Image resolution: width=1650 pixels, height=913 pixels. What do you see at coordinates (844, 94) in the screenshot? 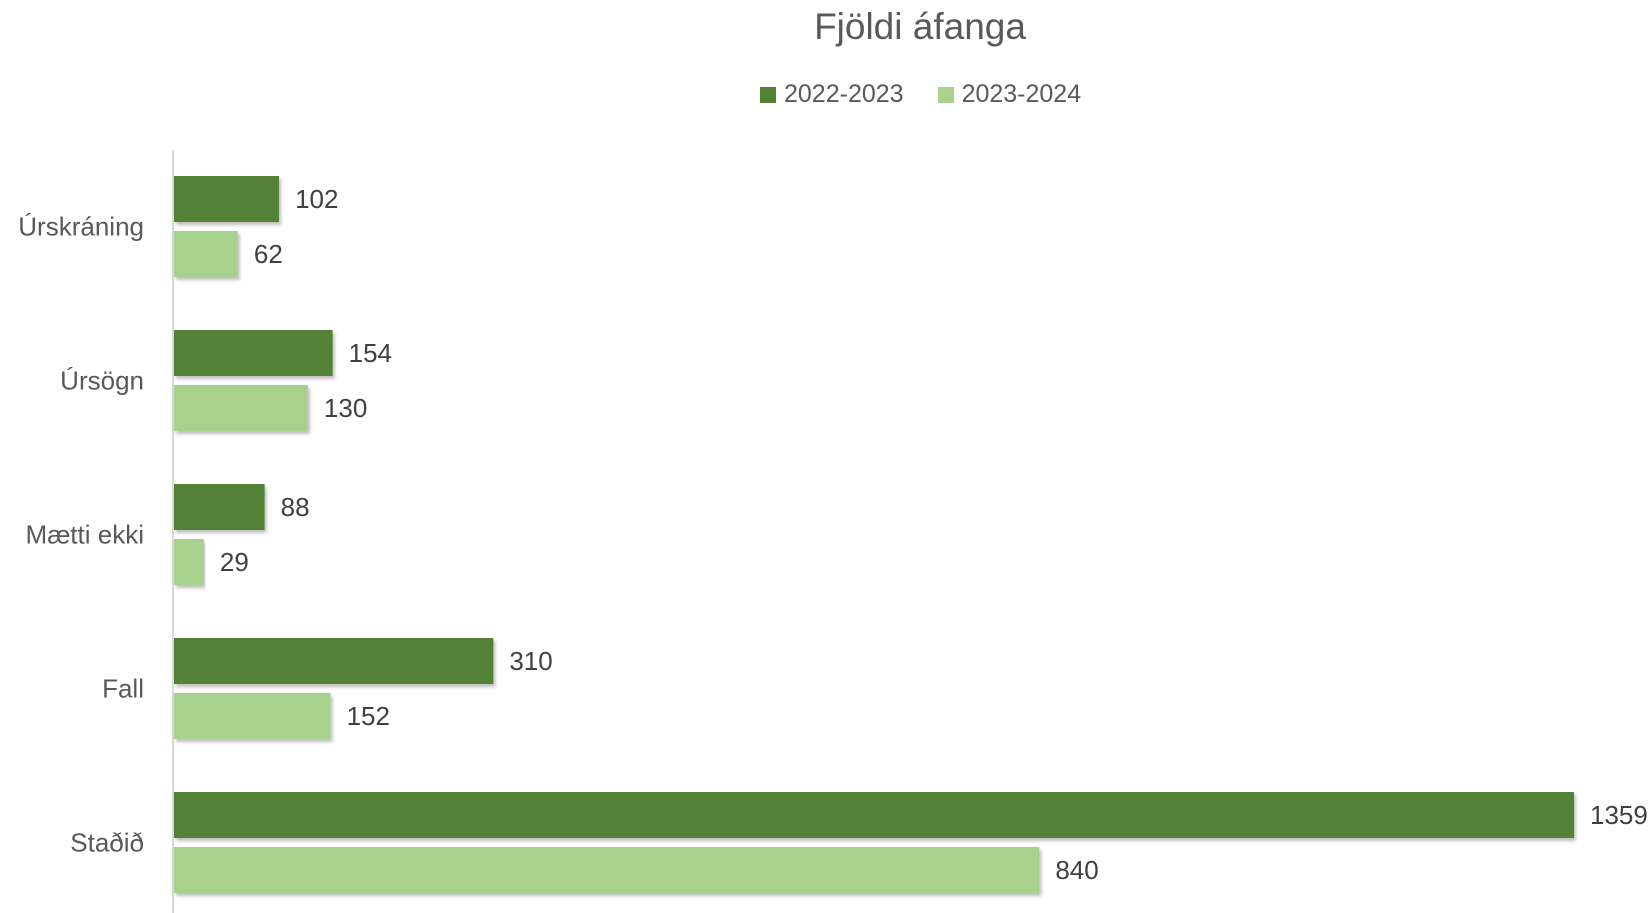
I see `legend-label-series-1: 2022-2023` at bounding box center [844, 94].